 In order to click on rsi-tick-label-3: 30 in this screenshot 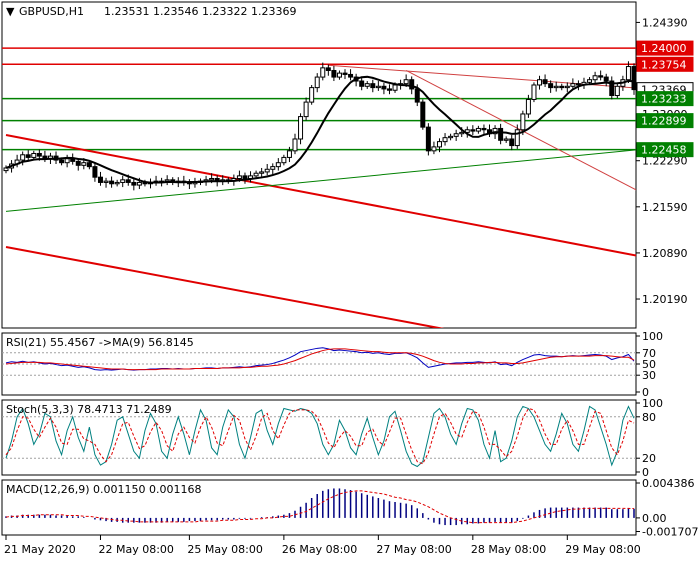, I will do `click(649, 375)`.